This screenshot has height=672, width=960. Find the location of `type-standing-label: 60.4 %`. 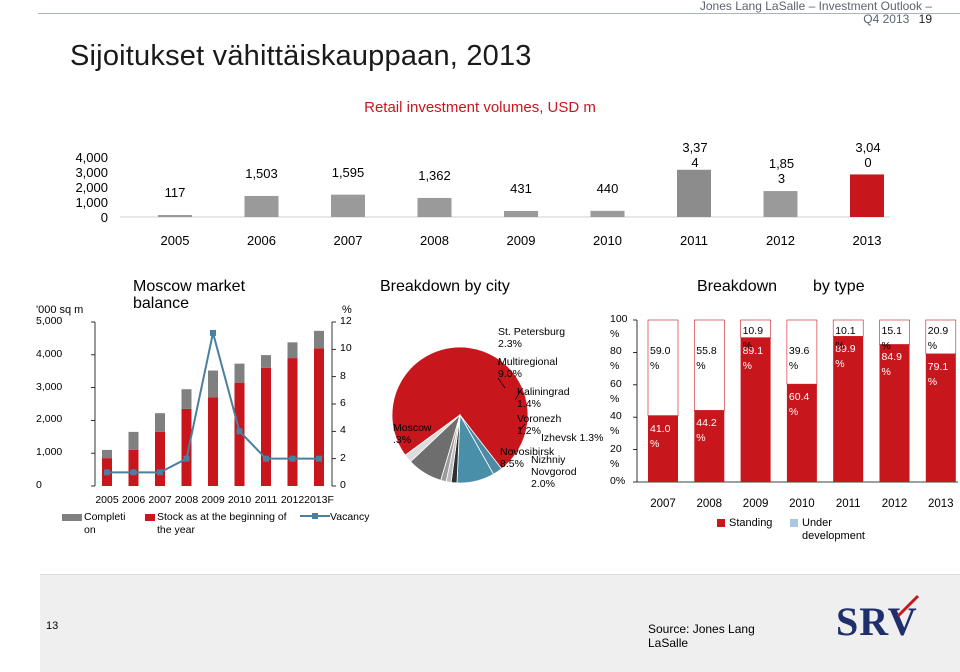

type-standing-label: 60.4 % is located at coordinates (799, 405).